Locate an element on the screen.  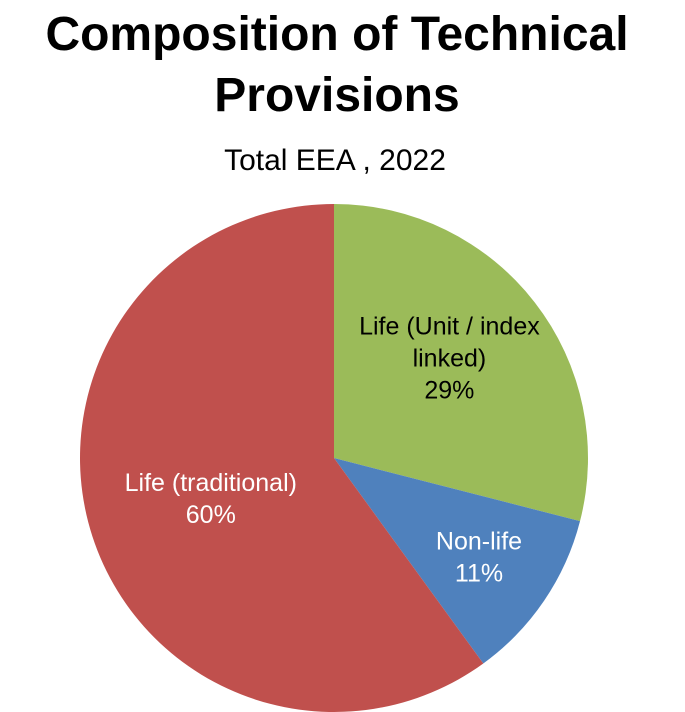
pie-label-life-unit-index-linked-value: 29% is located at coordinates (449, 390).